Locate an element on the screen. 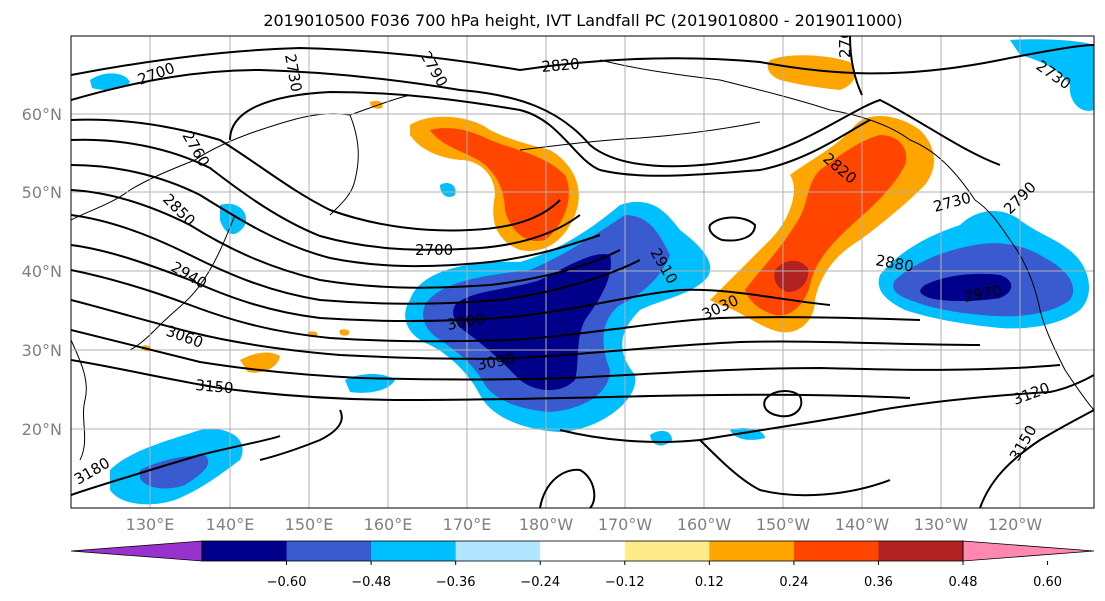  colorbar-tick-label: 0.48 is located at coordinates (963, 582).